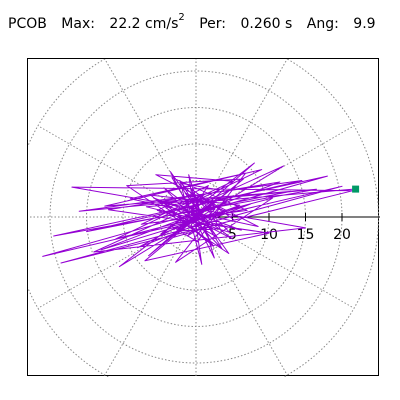 The image size is (400, 400). I want to click on tick-label-20: 20, so click(342, 235).